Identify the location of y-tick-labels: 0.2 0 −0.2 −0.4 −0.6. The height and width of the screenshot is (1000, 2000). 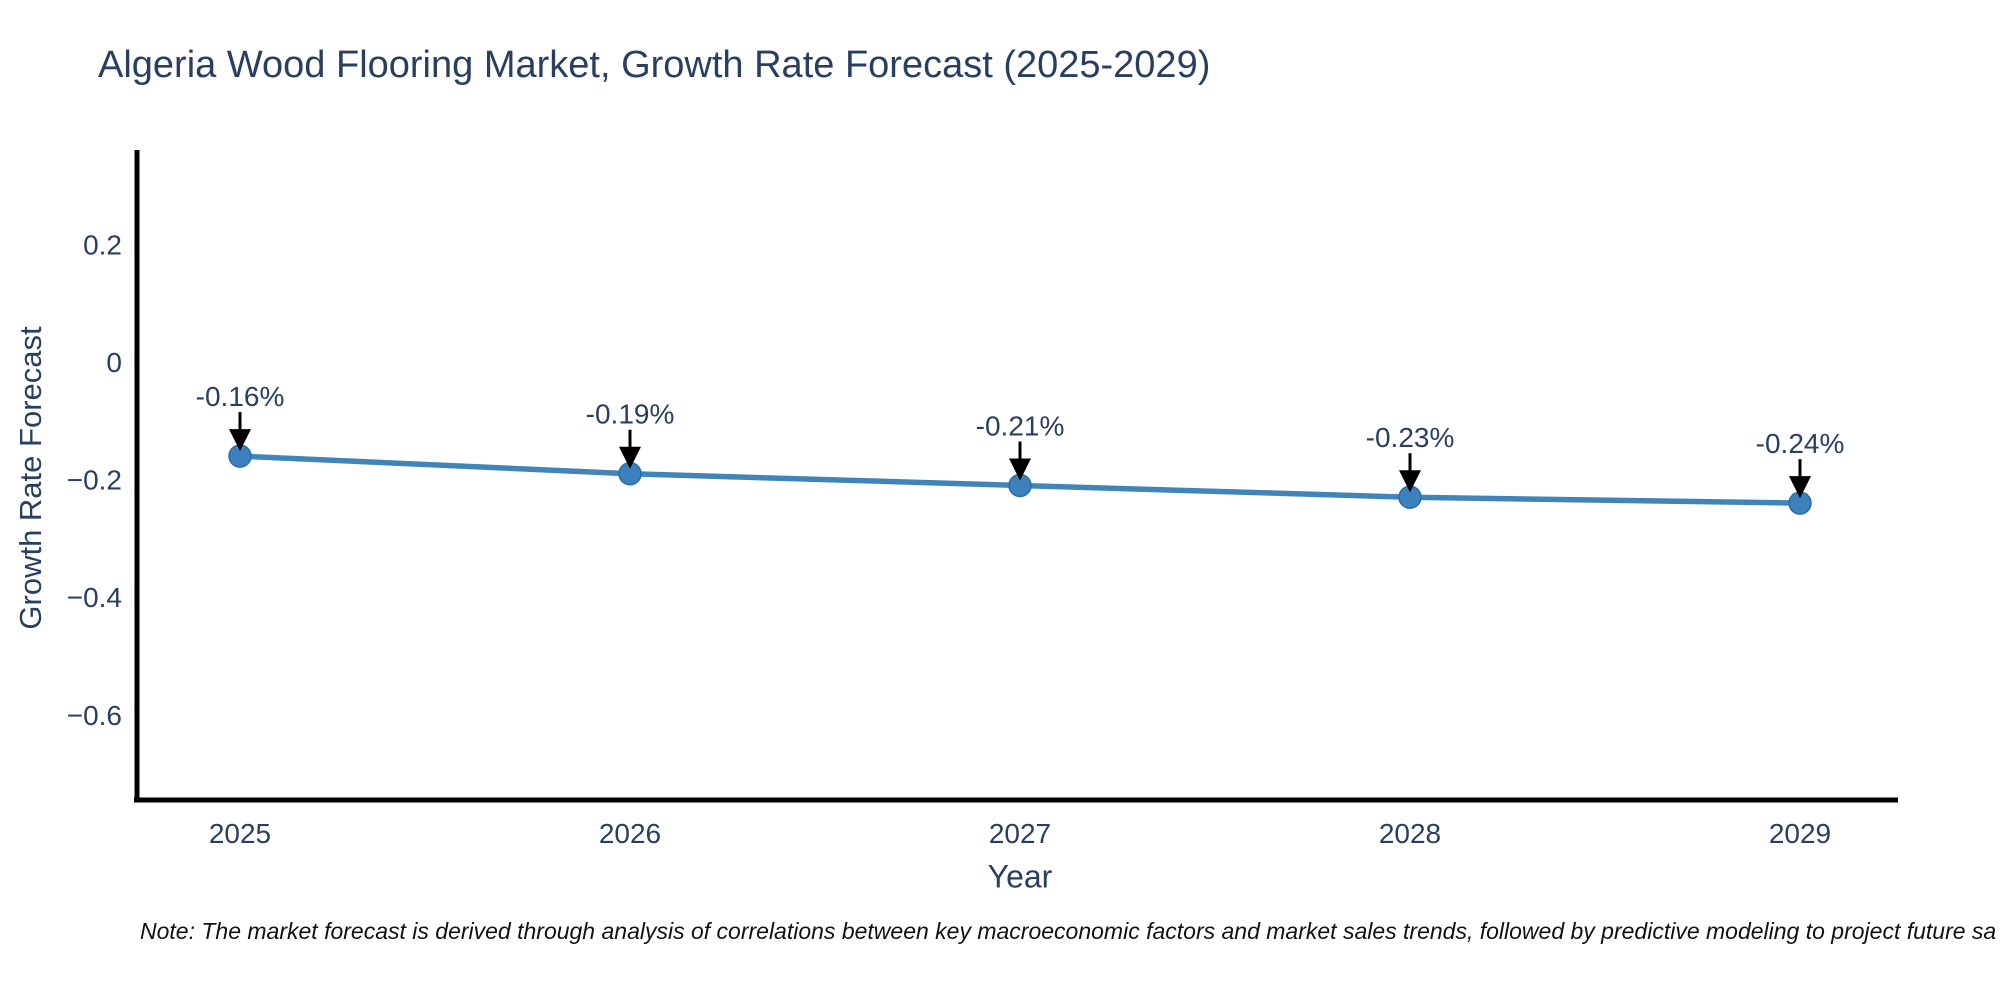
(94, 479).